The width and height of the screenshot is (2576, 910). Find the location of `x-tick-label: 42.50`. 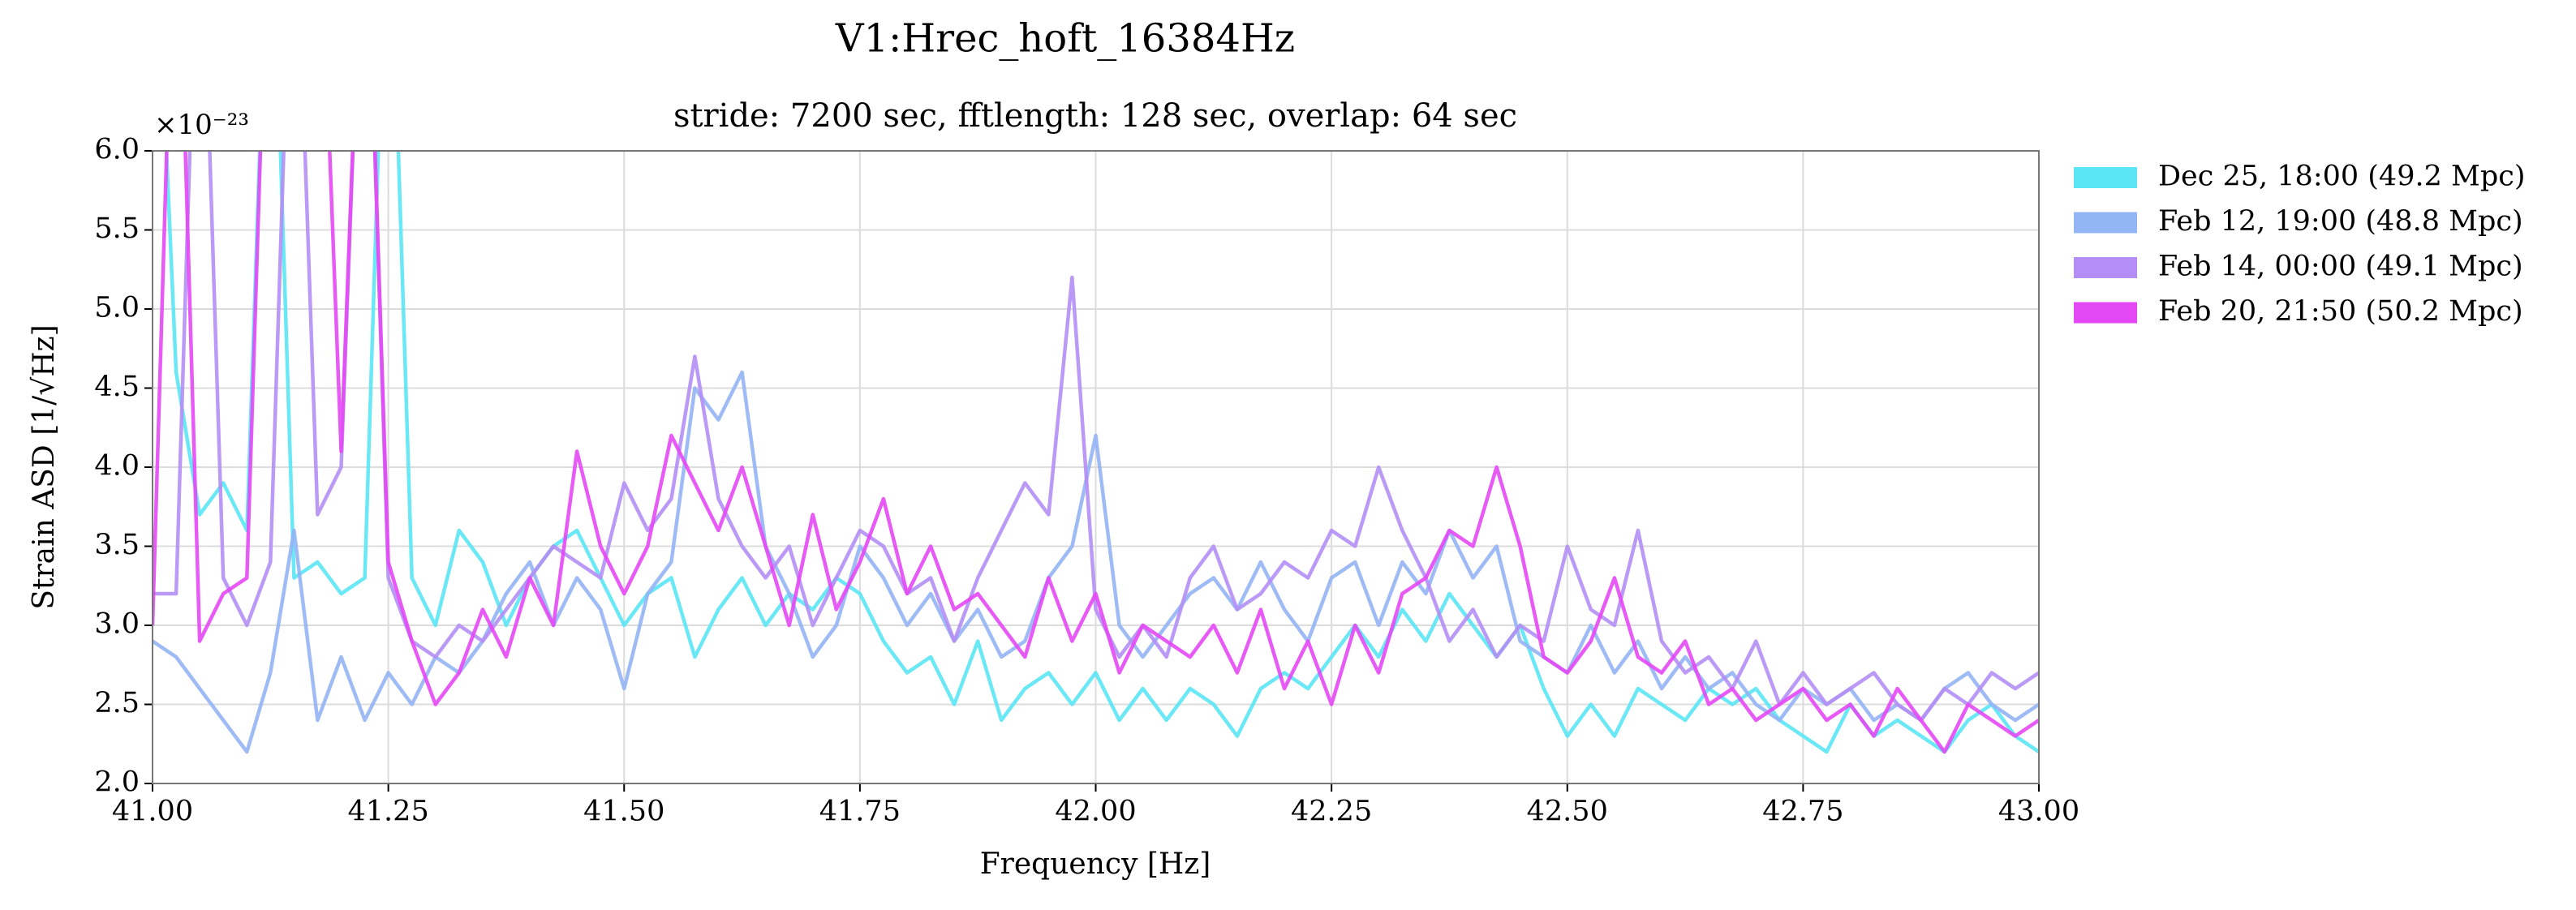

x-tick-label: 42.50 is located at coordinates (1567, 812).